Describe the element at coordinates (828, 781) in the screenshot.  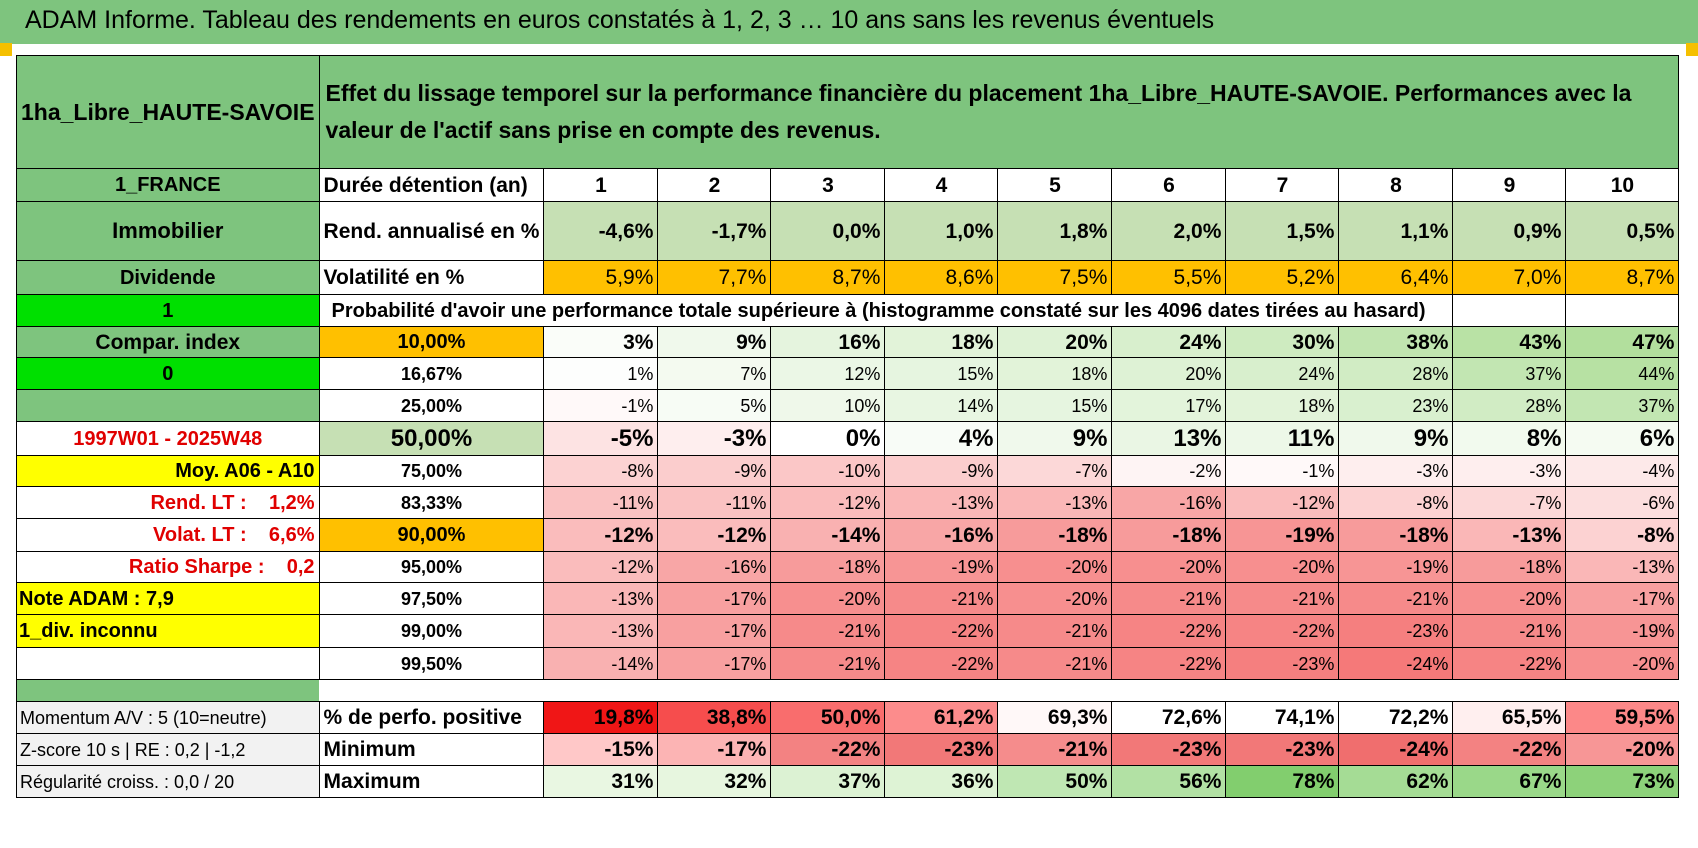
I see `maximum-cell: 37%` at that location.